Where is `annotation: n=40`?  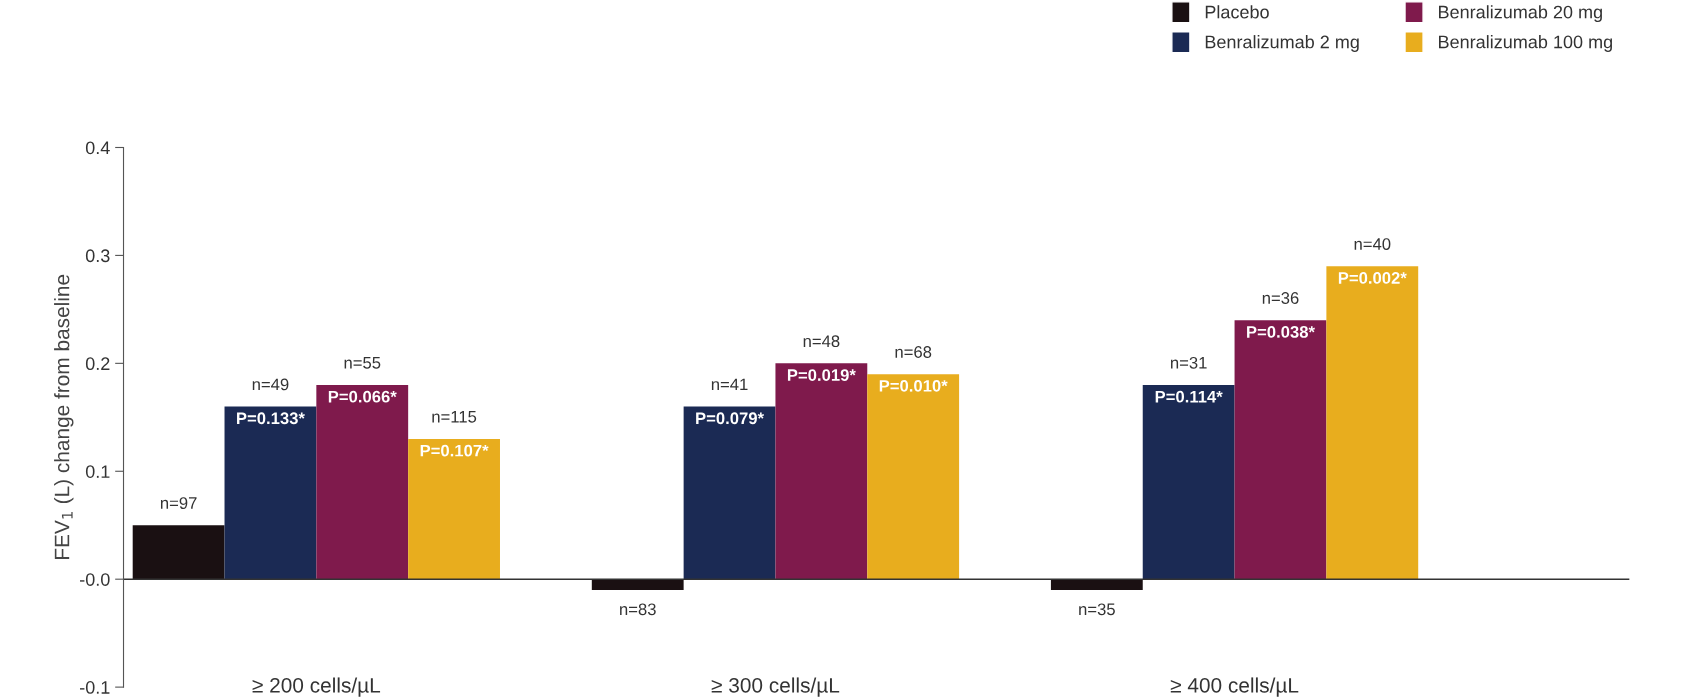
annotation: n=40 is located at coordinates (1372, 244).